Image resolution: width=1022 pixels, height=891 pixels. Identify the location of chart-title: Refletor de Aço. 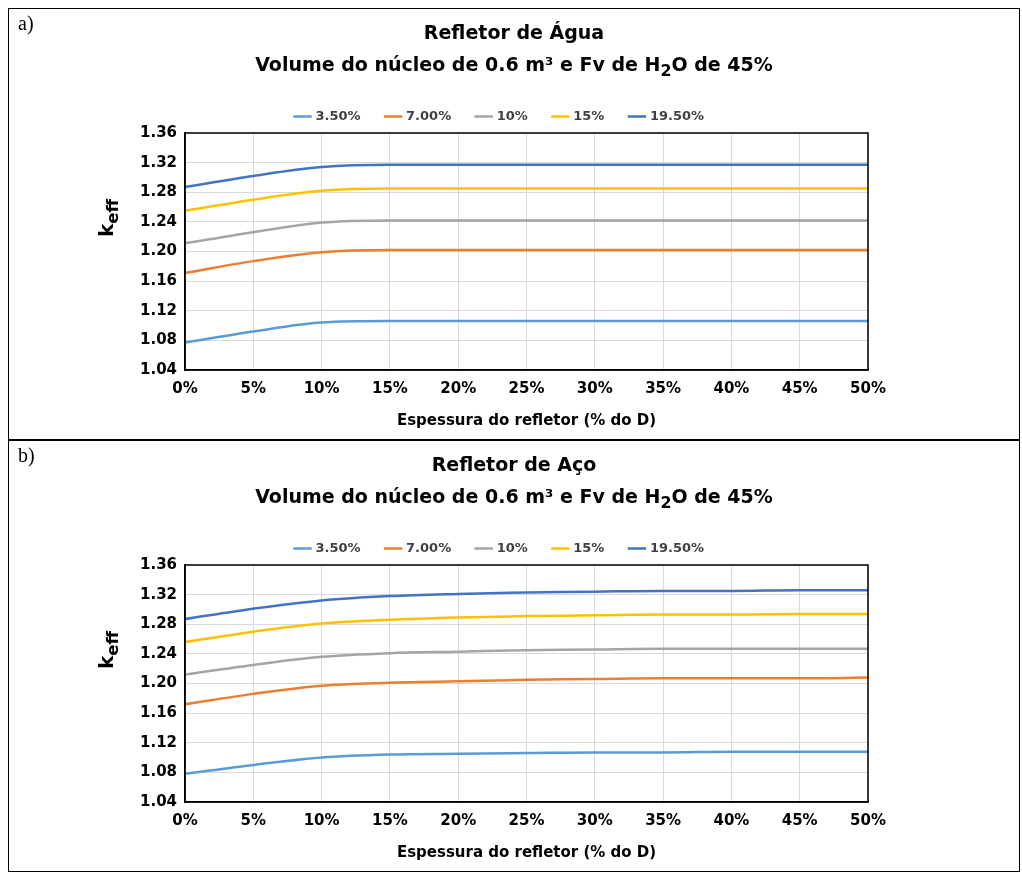
(514, 464).